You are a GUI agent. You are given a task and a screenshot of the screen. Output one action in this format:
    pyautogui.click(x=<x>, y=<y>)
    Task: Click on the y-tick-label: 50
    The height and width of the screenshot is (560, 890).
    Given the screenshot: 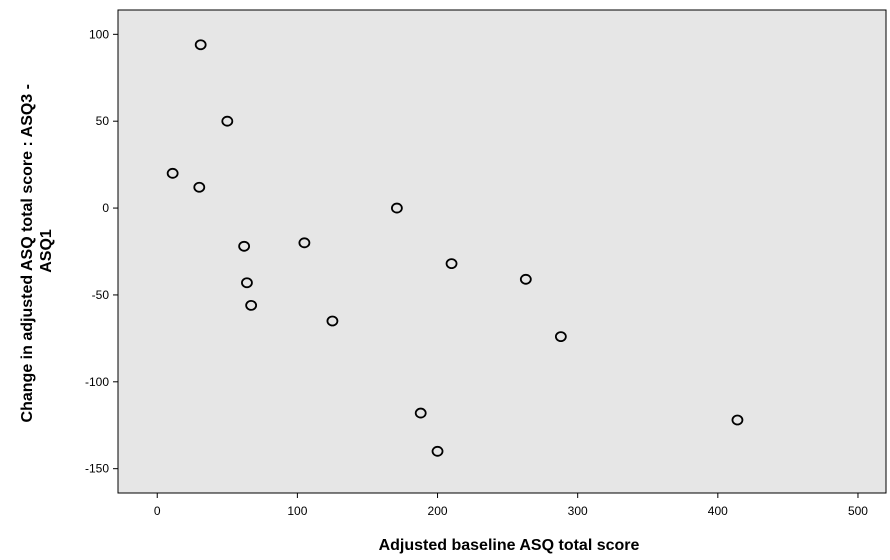 What is the action you would take?
    pyautogui.click(x=103, y=121)
    